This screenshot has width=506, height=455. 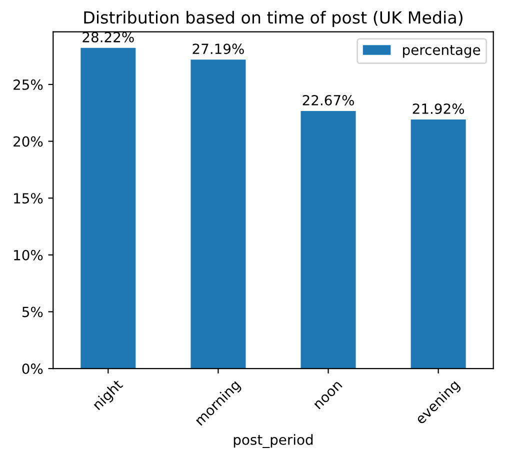 I want to click on y-tick-label: 15%, so click(x=28, y=198).